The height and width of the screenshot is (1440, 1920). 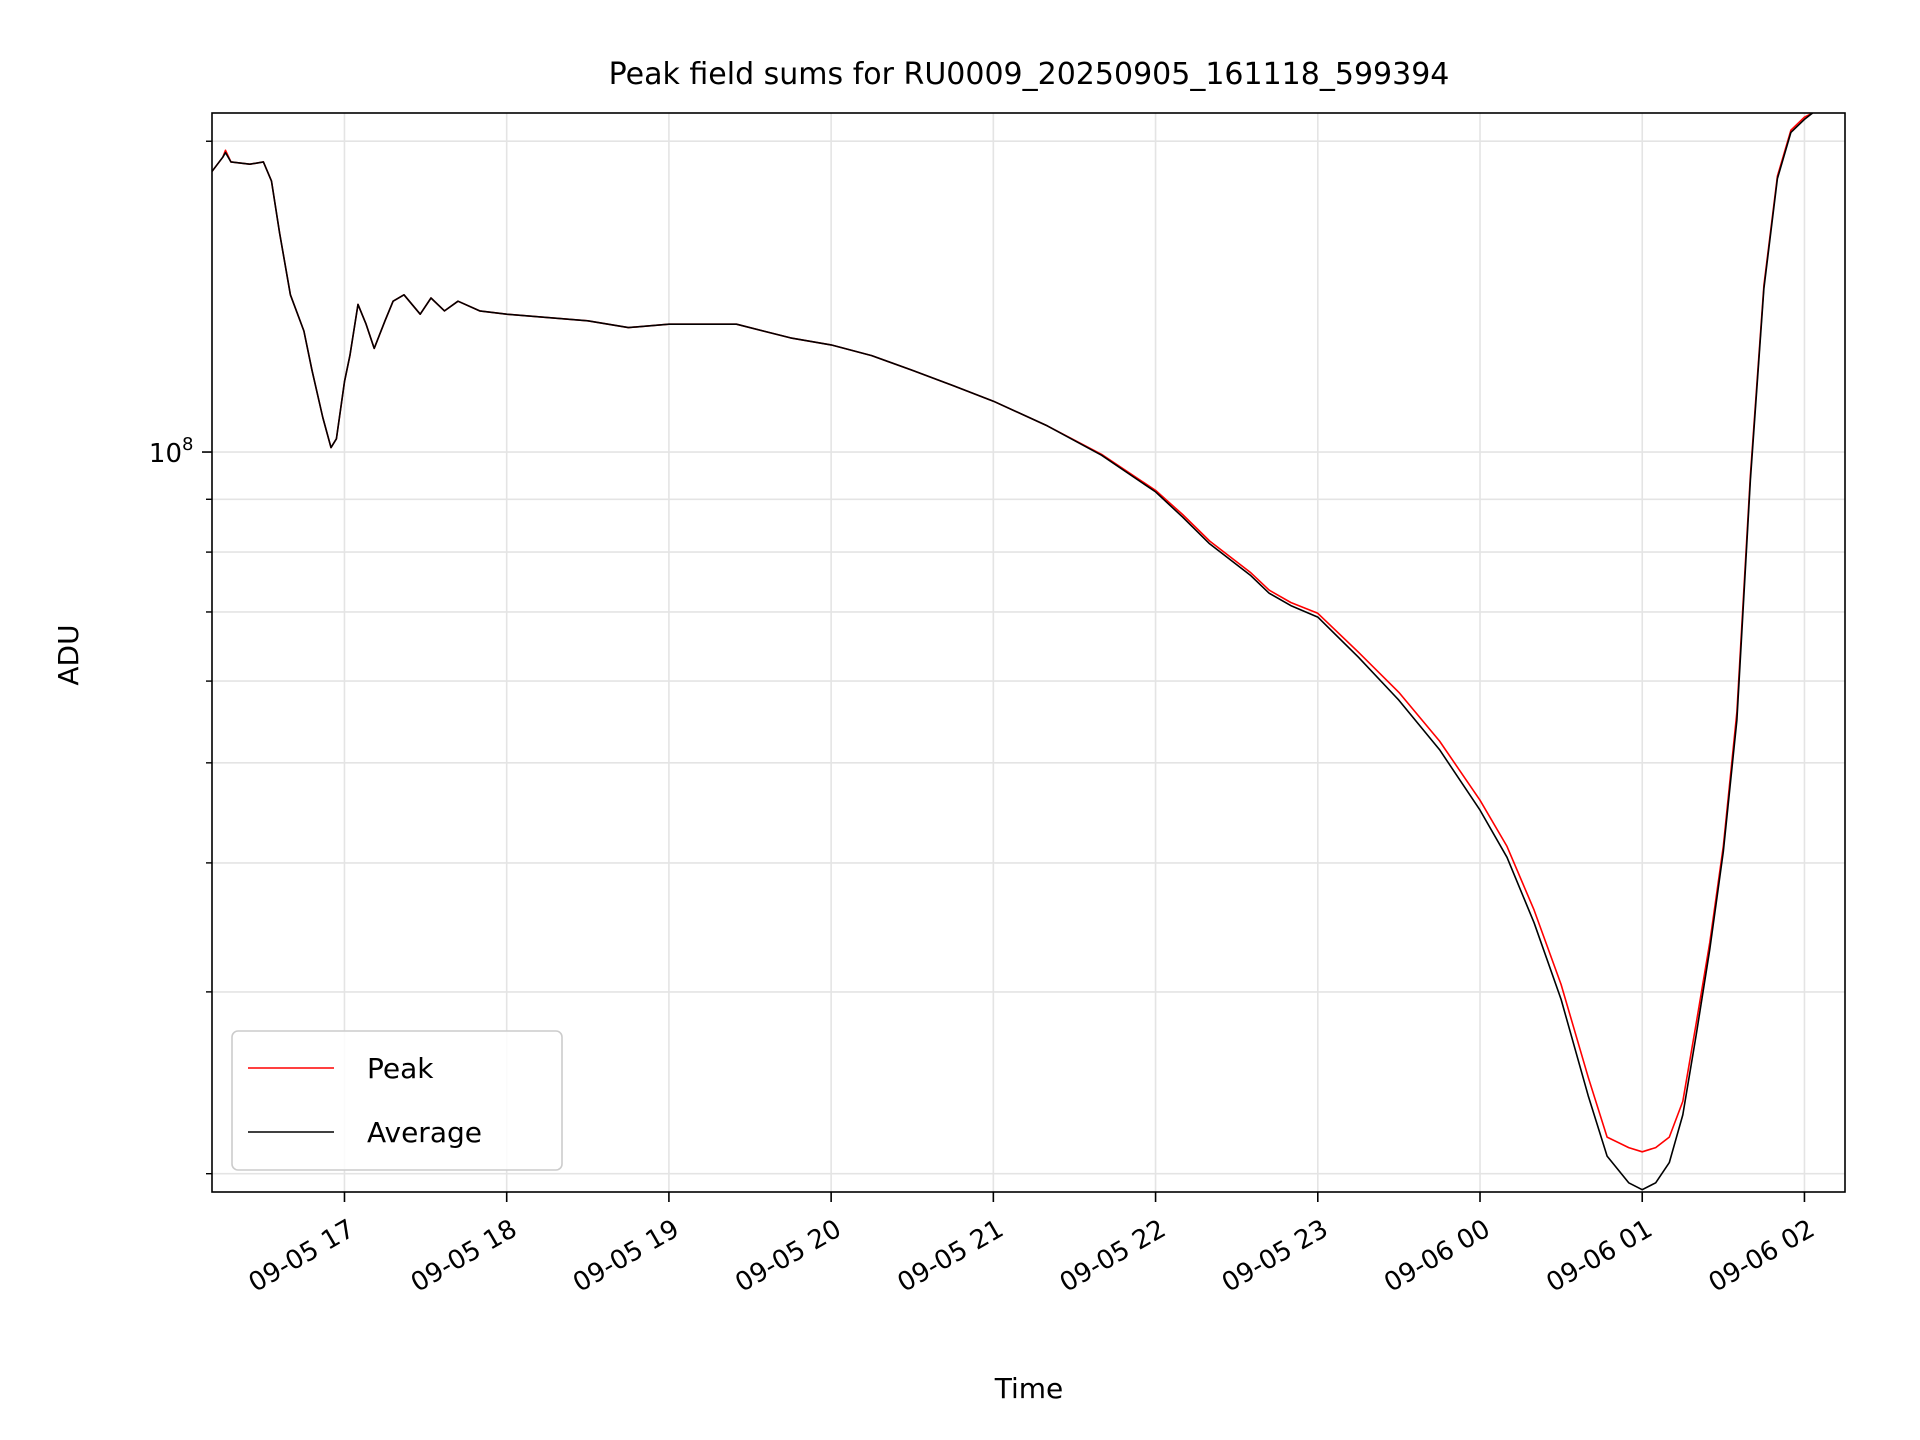 I want to click on x-axis-label: Time, so click(x=1029, y=1388).